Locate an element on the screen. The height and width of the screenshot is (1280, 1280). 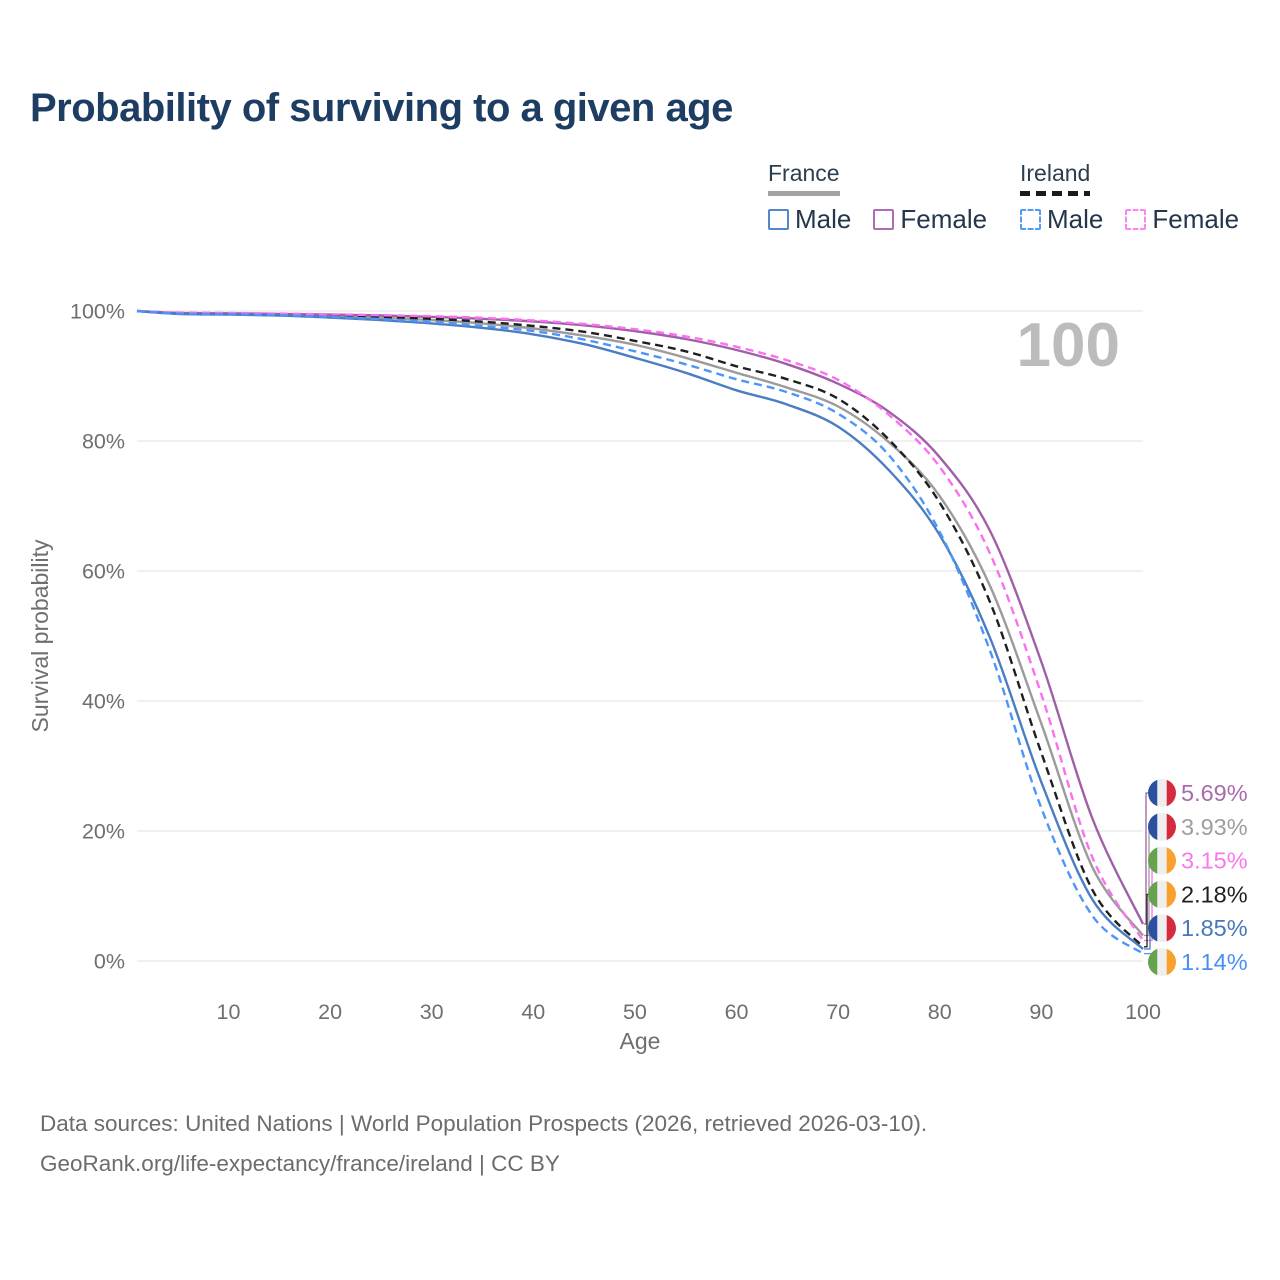
y-tick-label-0%: 0% is located at coordinates (109, 962).